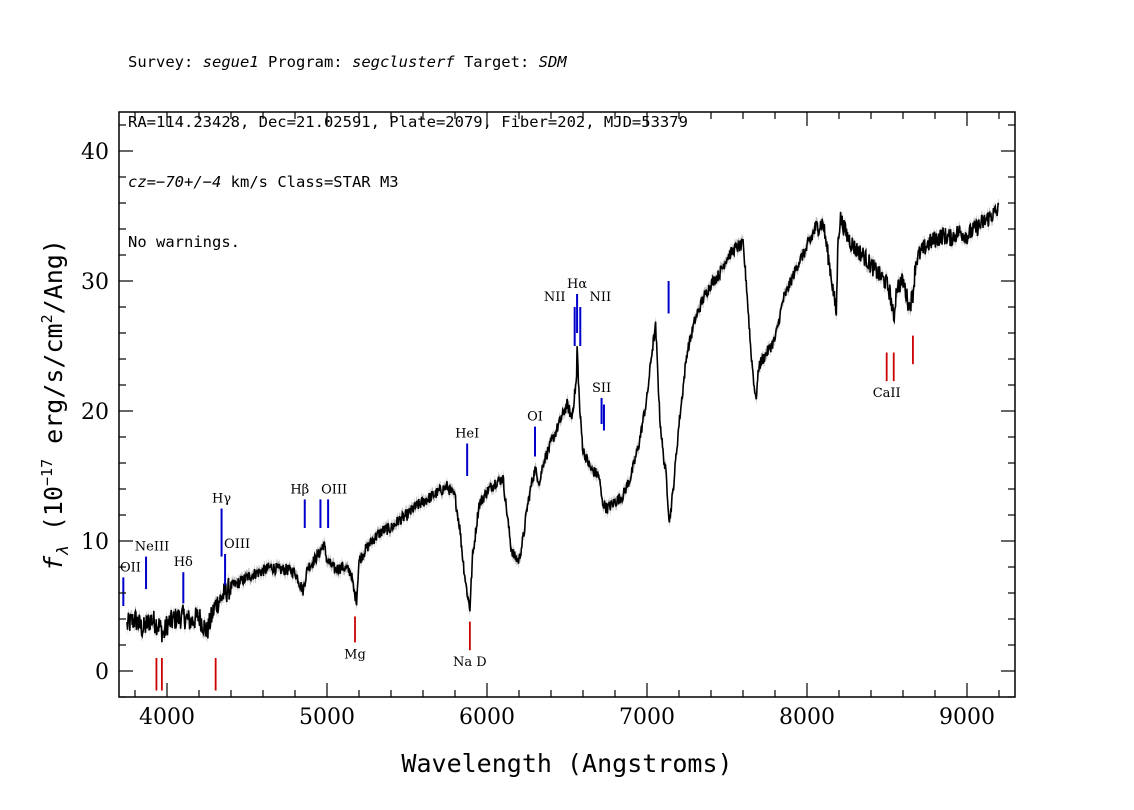 The height and width of the screenshot is (810, 1134). What do you see at coordinates (327, 717) in the screenshot?
I see `x-tick-label: 5000` at bounding box center [327, 717].